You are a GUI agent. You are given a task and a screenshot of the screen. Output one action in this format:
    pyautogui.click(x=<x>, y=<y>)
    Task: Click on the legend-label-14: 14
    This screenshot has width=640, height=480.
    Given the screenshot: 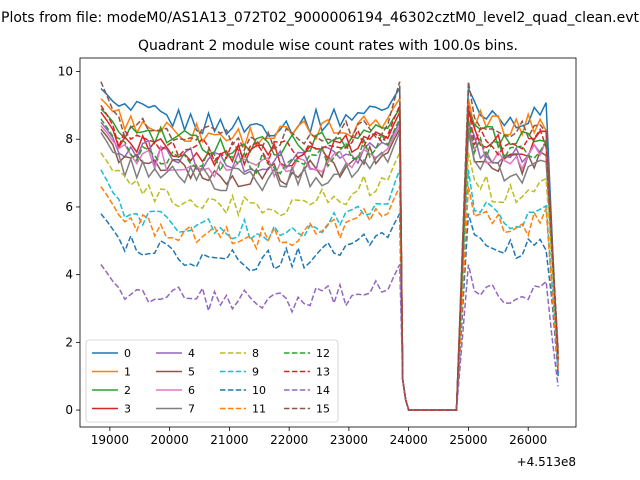 What is the action you would take?
    pyautogui.click(x=323, y=390)
    